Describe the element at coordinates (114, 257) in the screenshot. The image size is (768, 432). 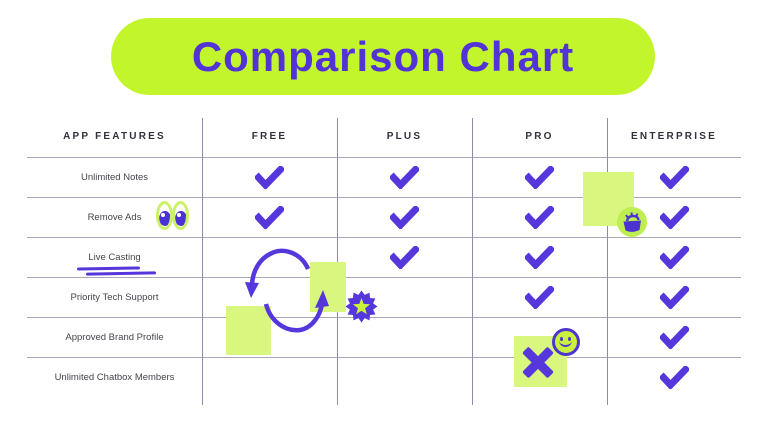
I see `feature-label: Live Casting` at that location.